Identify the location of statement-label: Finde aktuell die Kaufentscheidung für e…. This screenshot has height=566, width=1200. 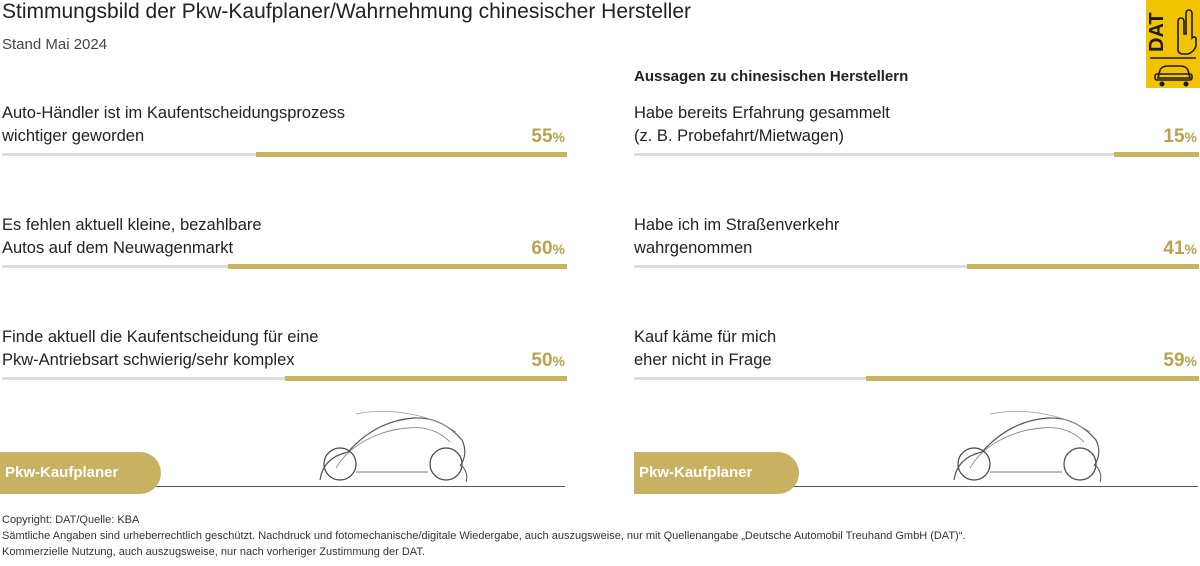
(160, 349).